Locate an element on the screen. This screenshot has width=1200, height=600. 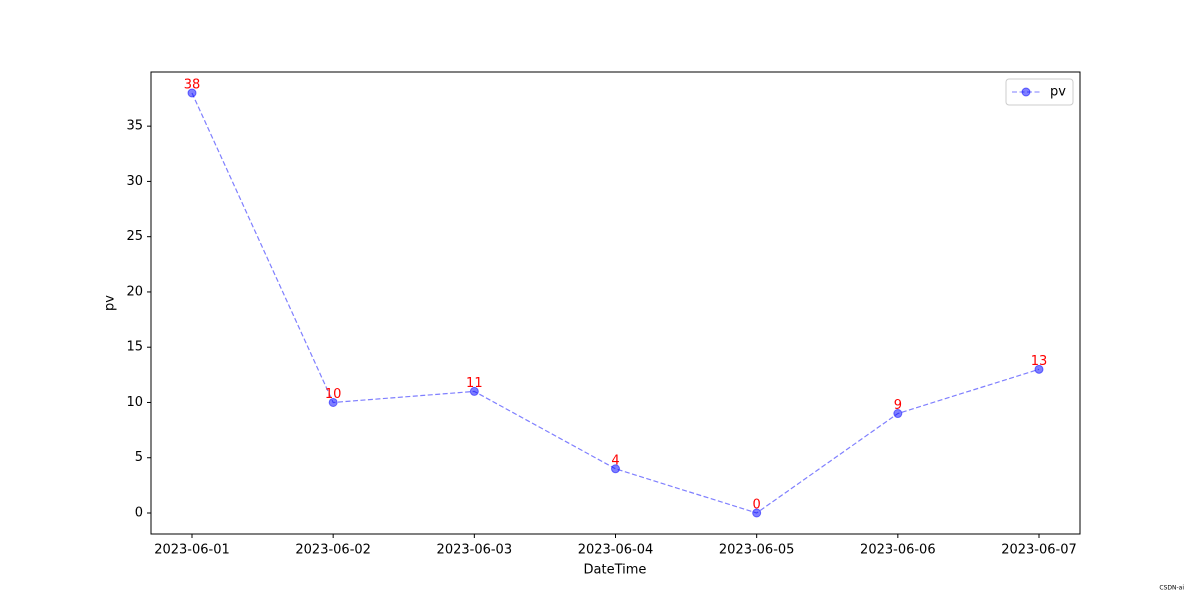
y-axis-label: pv is located at coordinates (110, 303).